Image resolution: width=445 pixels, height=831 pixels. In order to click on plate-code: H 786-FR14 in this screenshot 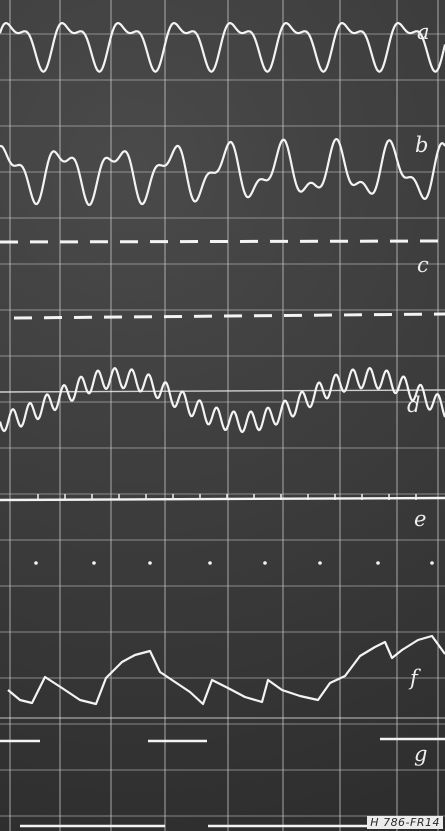, I will do `click(405, 822)`.